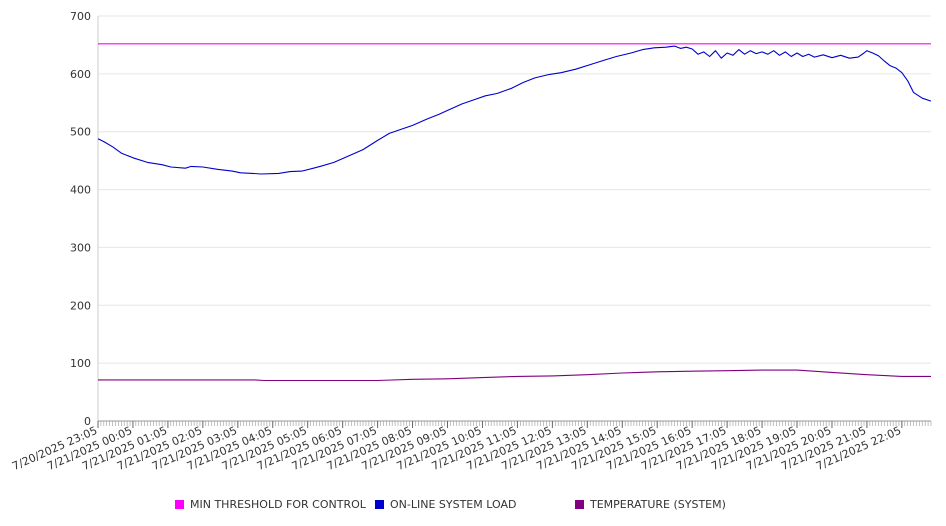 The image size is (946, 526). I want to click on y-tick-label: 300, so click(80, 247).